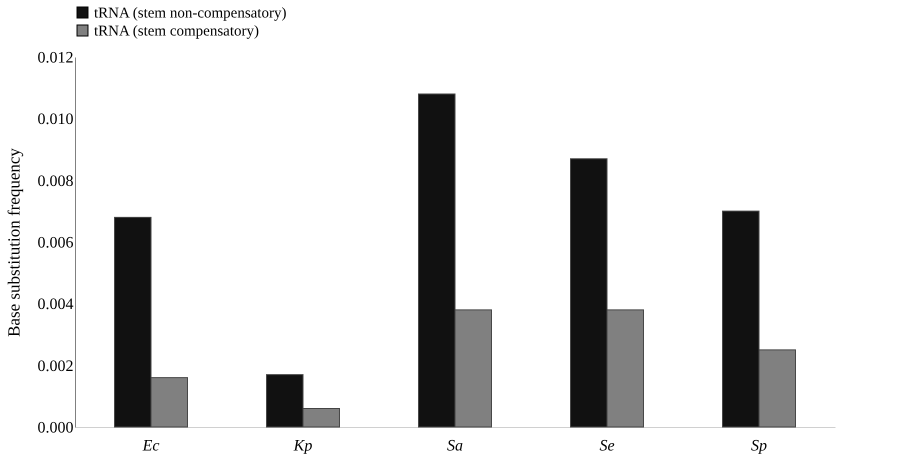 This screenshot has height=461, width=897. What do you see at coordinates (151, 446) in the screenshot?
I see `x-tick-label: Ec` at bounding box center [151, 446].